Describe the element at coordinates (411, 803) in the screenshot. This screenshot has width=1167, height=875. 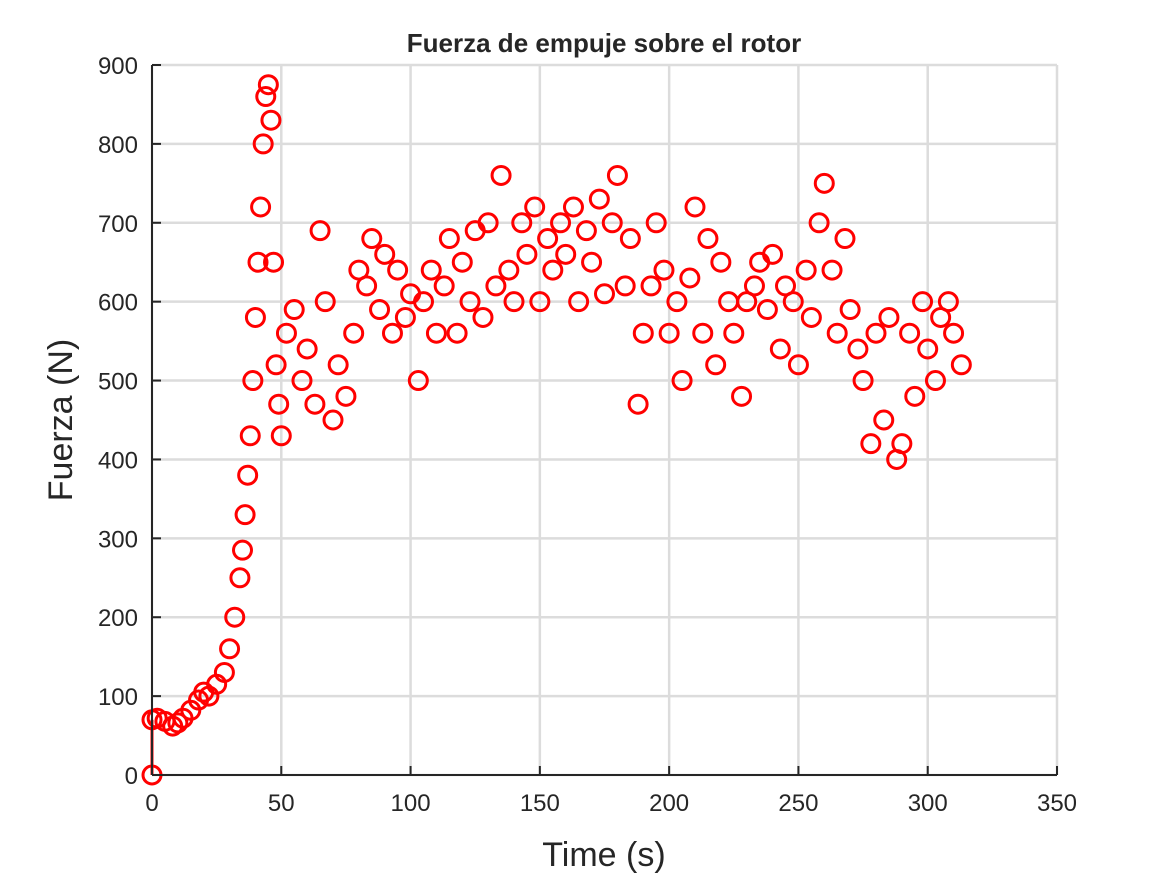
I see `x-tick-label: 100` at that location.